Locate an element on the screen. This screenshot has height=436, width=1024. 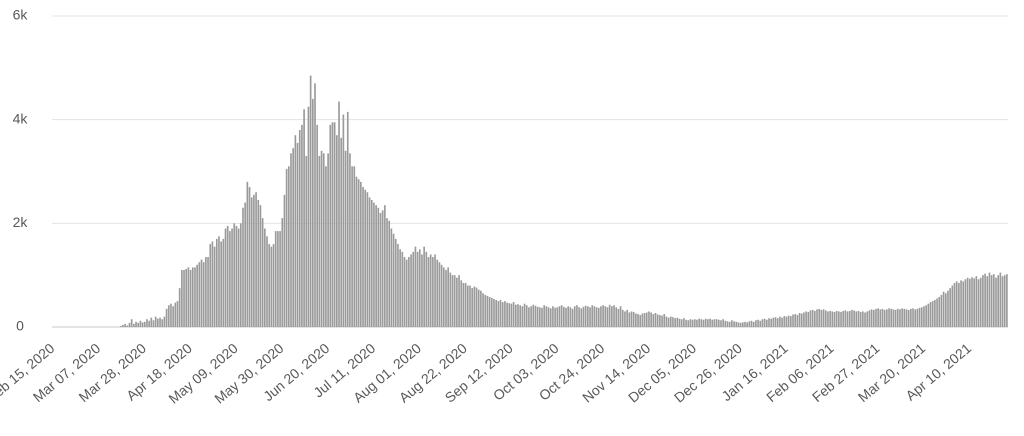
y-tick-label: 6k is located at coordinates (21, 15).